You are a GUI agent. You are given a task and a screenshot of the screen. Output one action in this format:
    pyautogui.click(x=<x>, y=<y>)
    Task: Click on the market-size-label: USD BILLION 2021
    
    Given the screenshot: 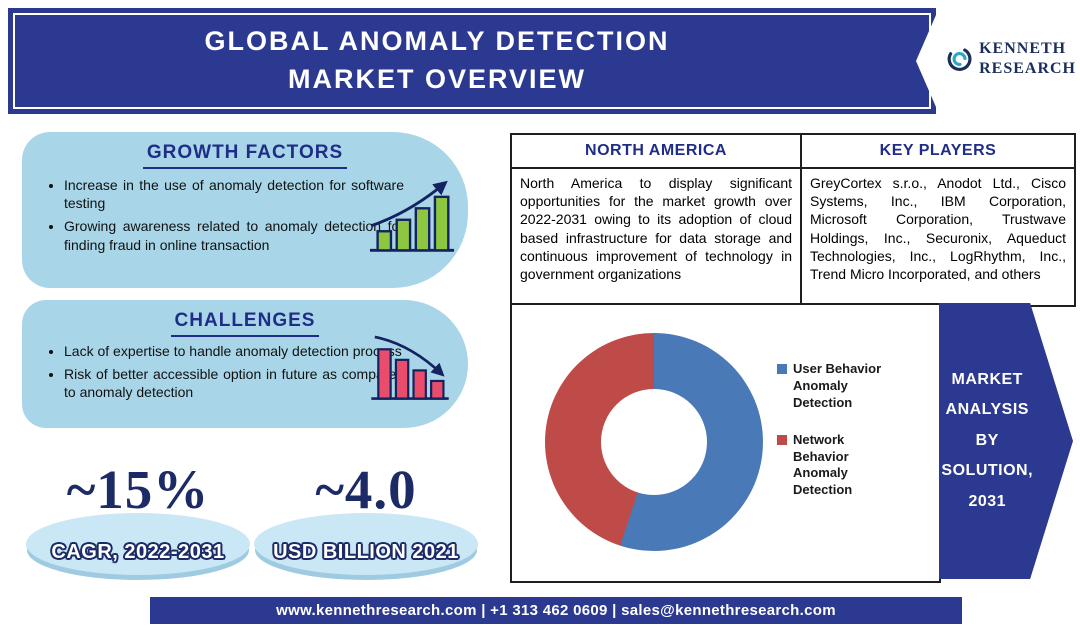 What is the action you would take?
    pyautogui.click(x=366, y=552)
    